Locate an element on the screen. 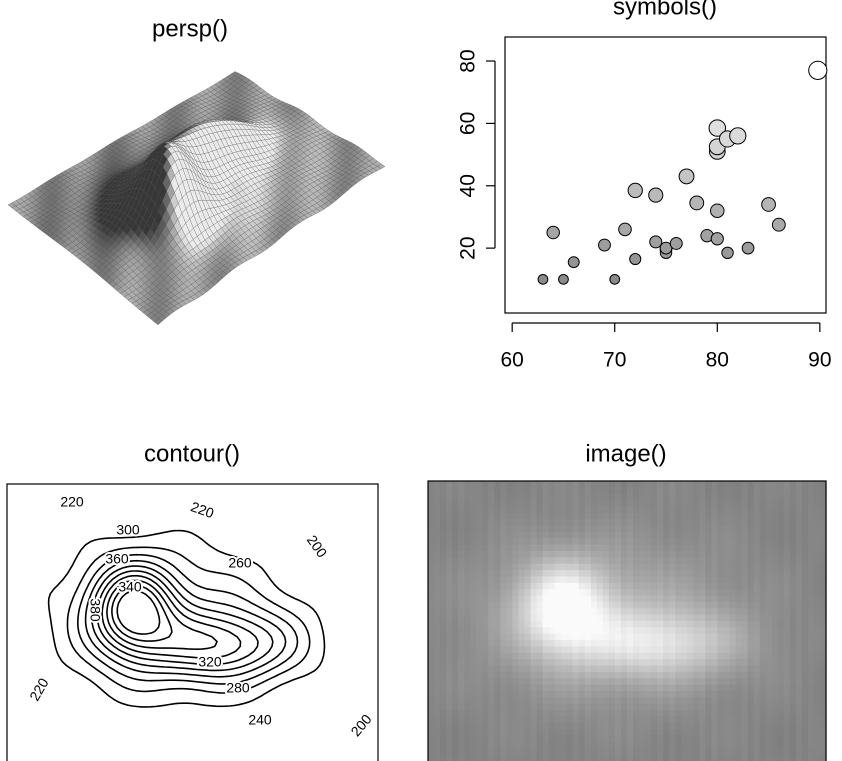 This screenshot has width=842, height=761. x-tick-label: 90 is located at coordinates (819, 360).